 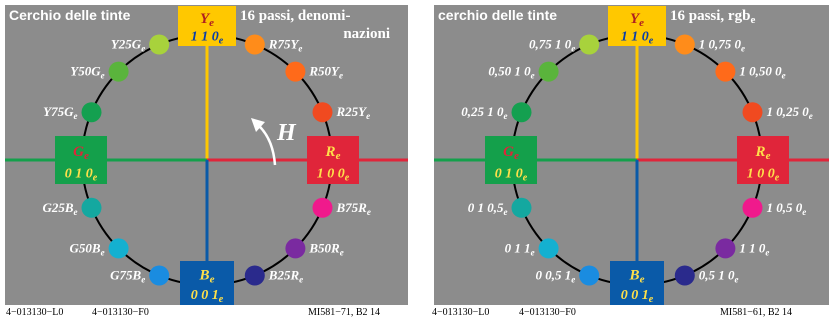 What do you see at coordinates (712, 17) in the screenshot?
I see `panel2-subtitle-1: 16 passi, rgbe` at bounding box center [712, 17].